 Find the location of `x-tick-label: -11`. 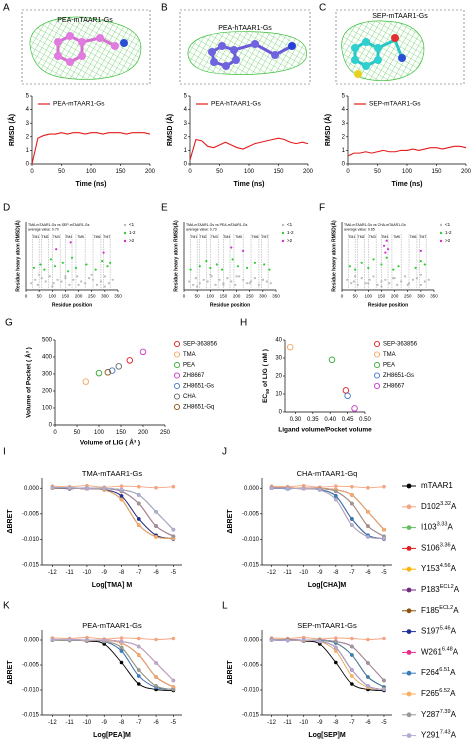

x-tick-label: -11 is located at coordinates (70, 573).